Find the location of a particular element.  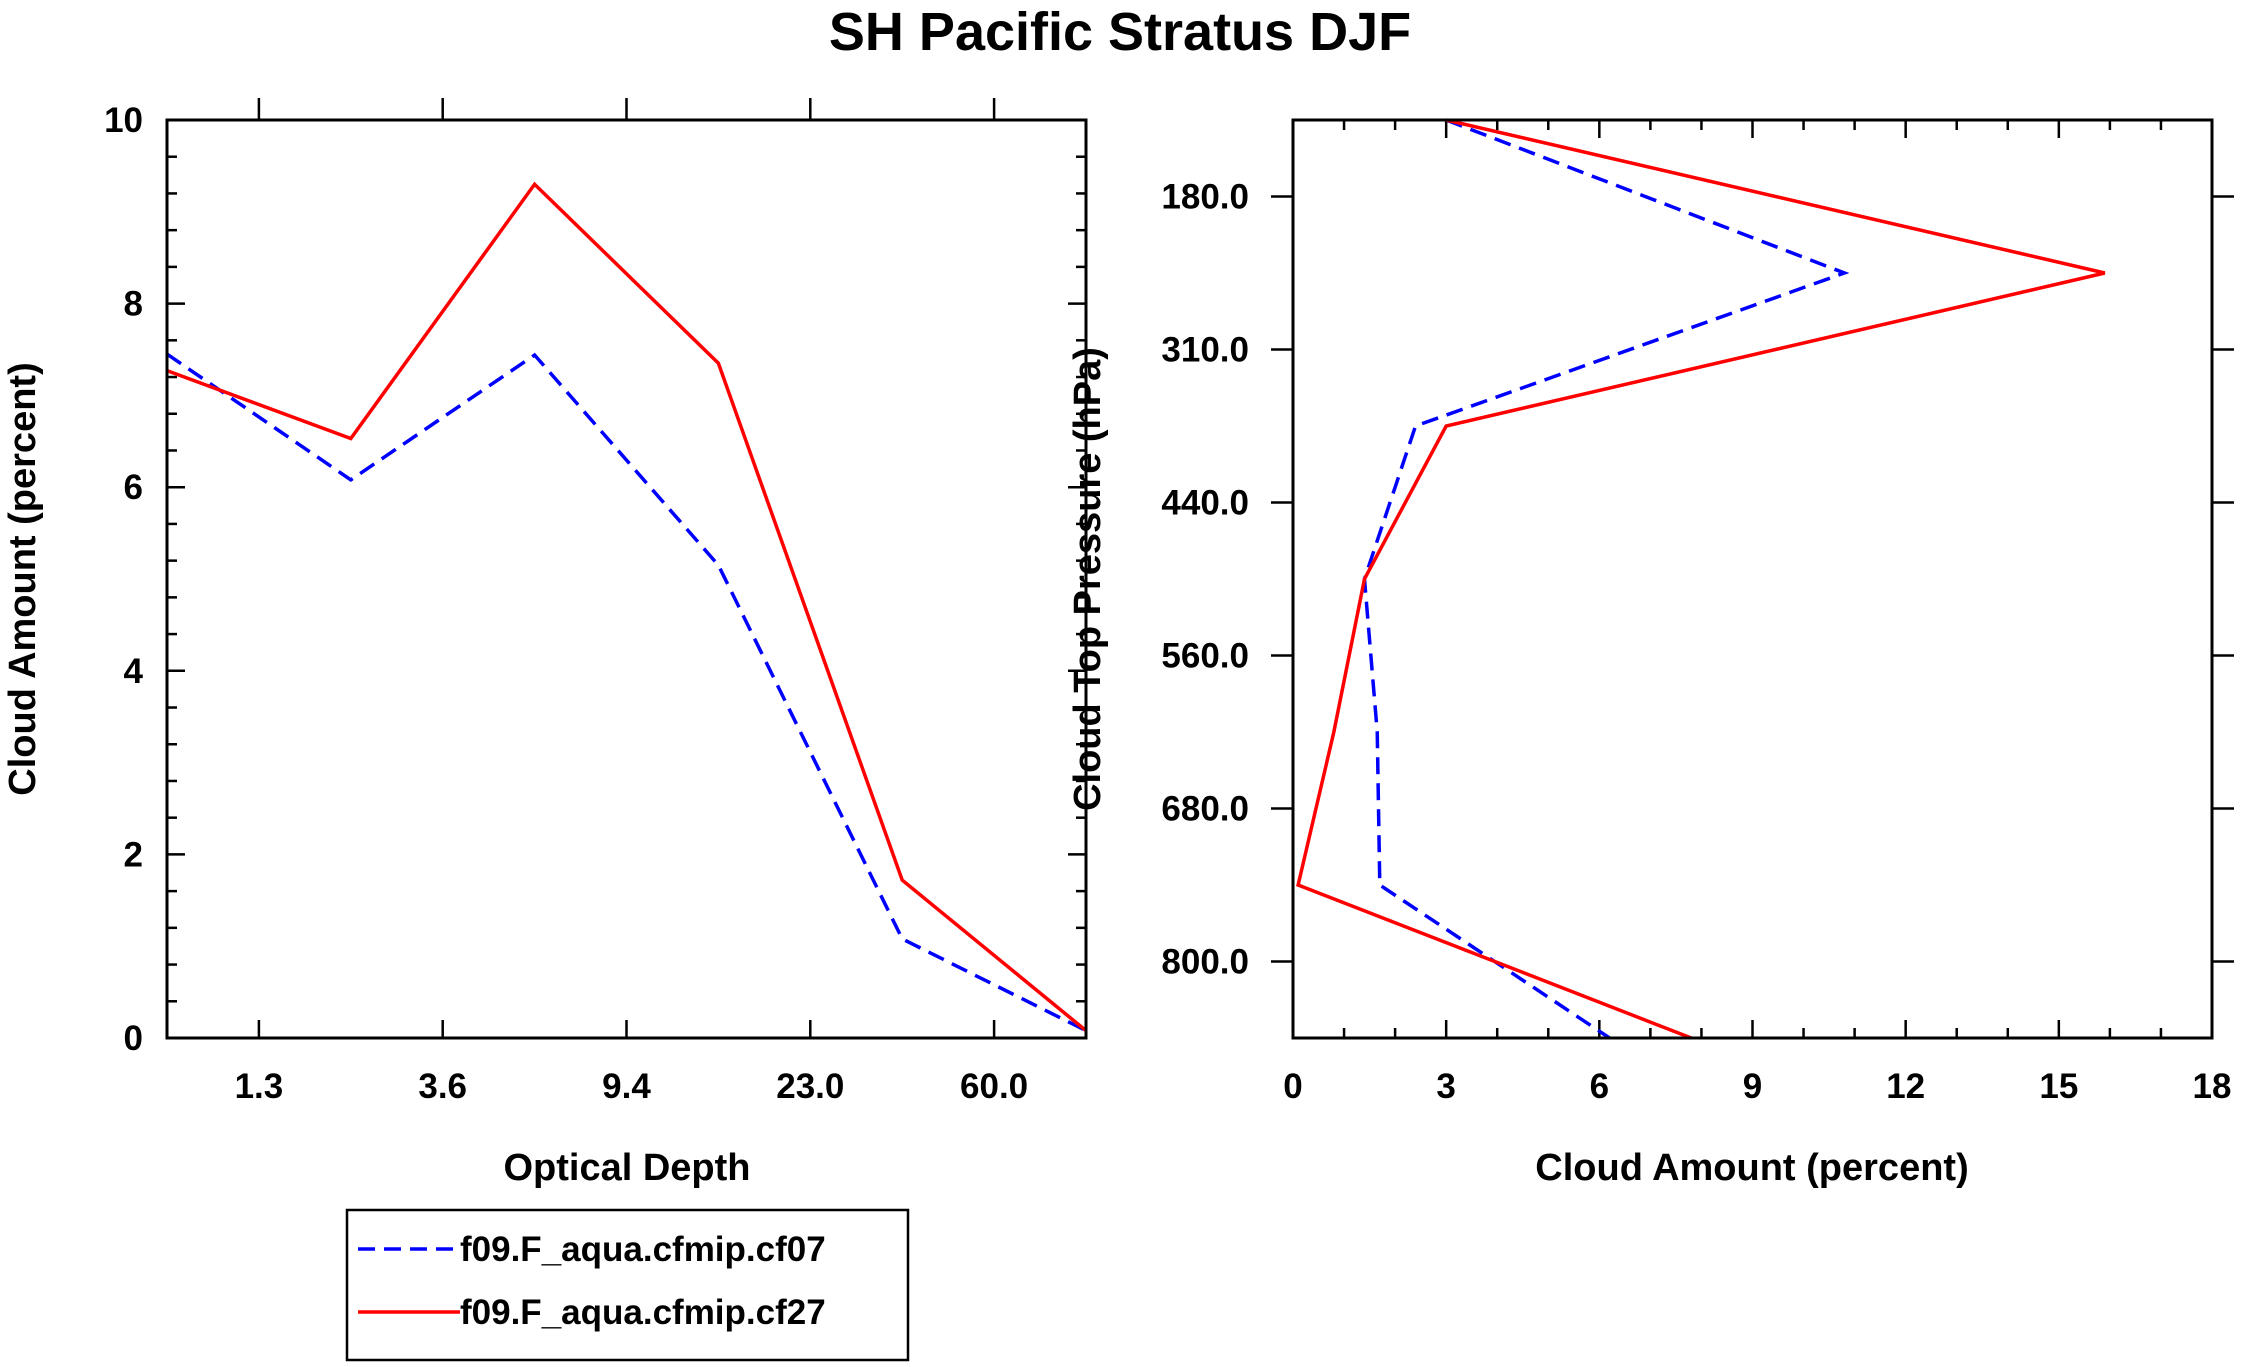

left-x-tick-label: 60.0 is located at coordinates (994, 1086).